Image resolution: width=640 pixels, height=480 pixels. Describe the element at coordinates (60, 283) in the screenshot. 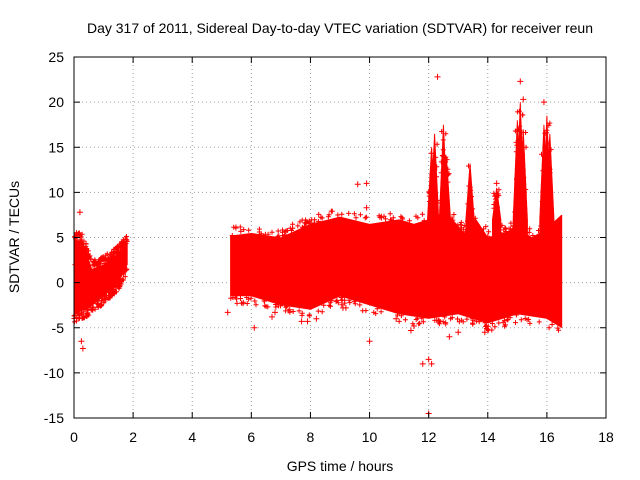

I see `y-tick-label: 0` at that location.